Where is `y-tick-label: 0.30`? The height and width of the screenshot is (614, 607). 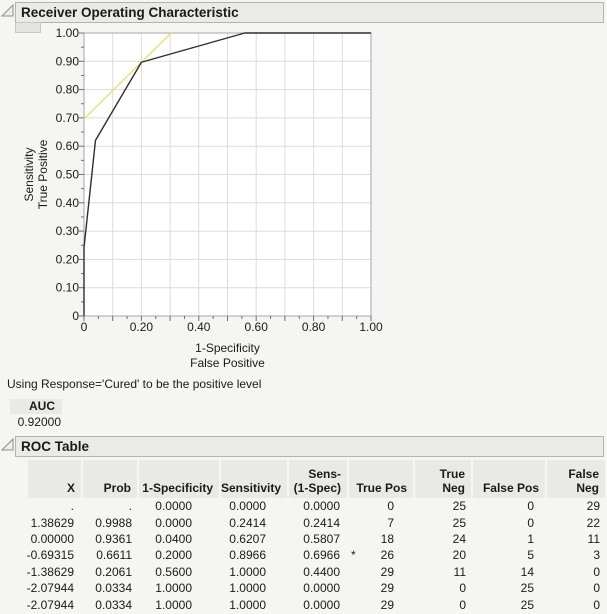
y-tick-label: 0.30 is located at coordinates (68, 231).